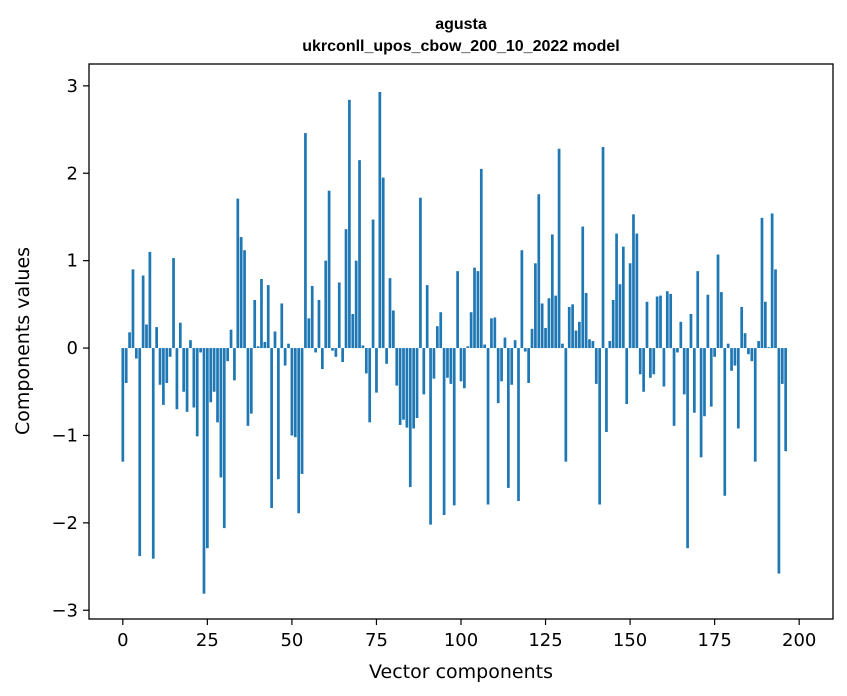  What do you see at coordinates (122, 640) in the screenshot?
I see `x-tick-label: 0` at bounding box center [122, 640].